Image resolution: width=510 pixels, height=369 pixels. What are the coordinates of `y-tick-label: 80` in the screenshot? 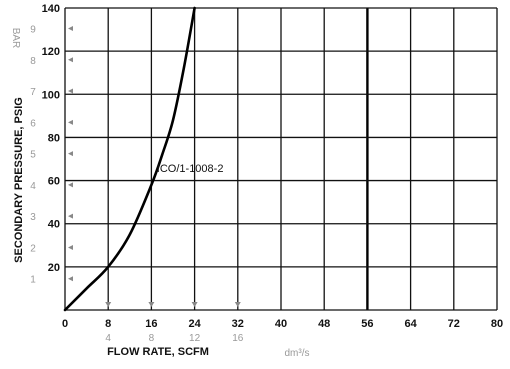 It's located at (54, 138).